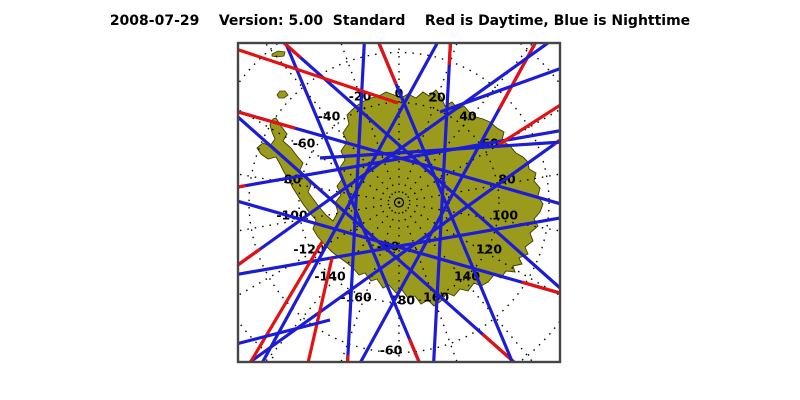 This screenshot has width=800, height=400. I want to click on longitude-label: 40, so click(468, 116).